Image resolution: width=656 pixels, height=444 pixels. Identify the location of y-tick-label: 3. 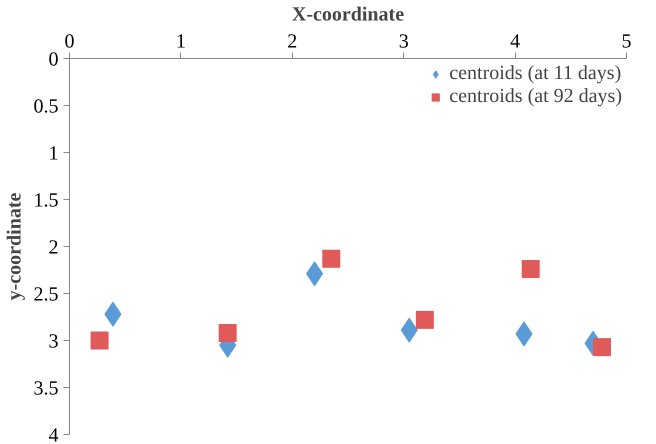
(53, 341).